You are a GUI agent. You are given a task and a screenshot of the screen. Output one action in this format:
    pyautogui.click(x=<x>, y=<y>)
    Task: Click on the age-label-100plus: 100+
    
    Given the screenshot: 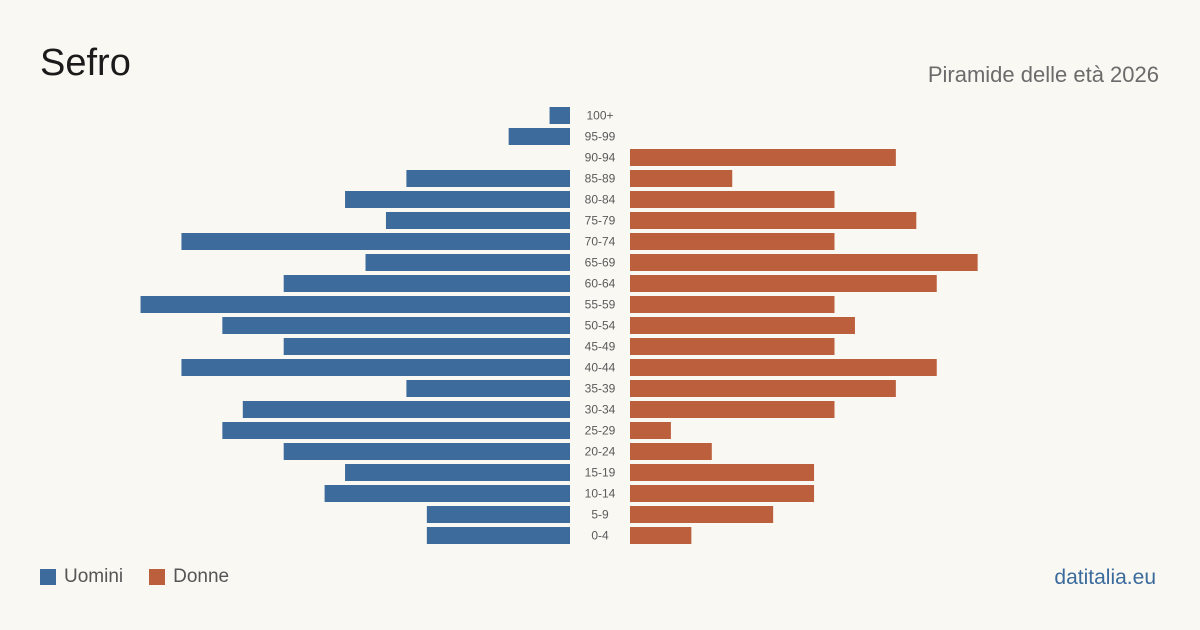 What is the action you would take?
    pyautogui.click(x=599, y=116)
    